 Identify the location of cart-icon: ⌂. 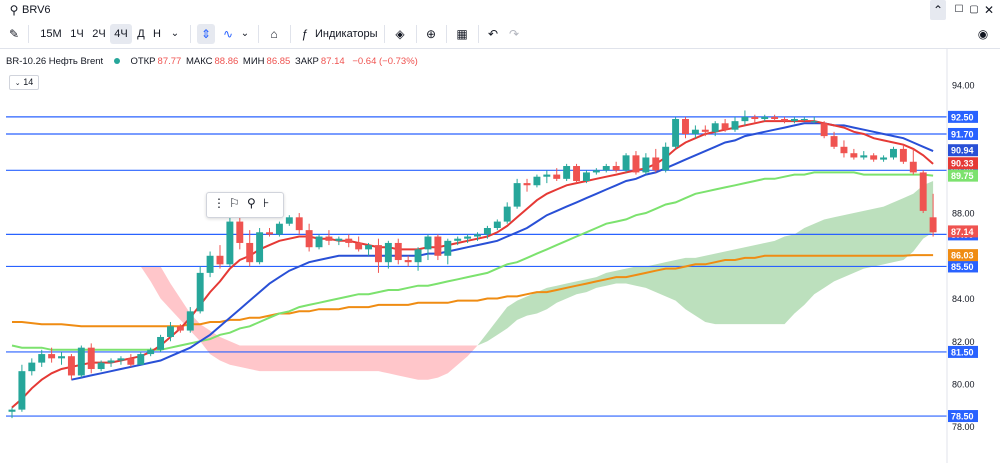
(274, 34).